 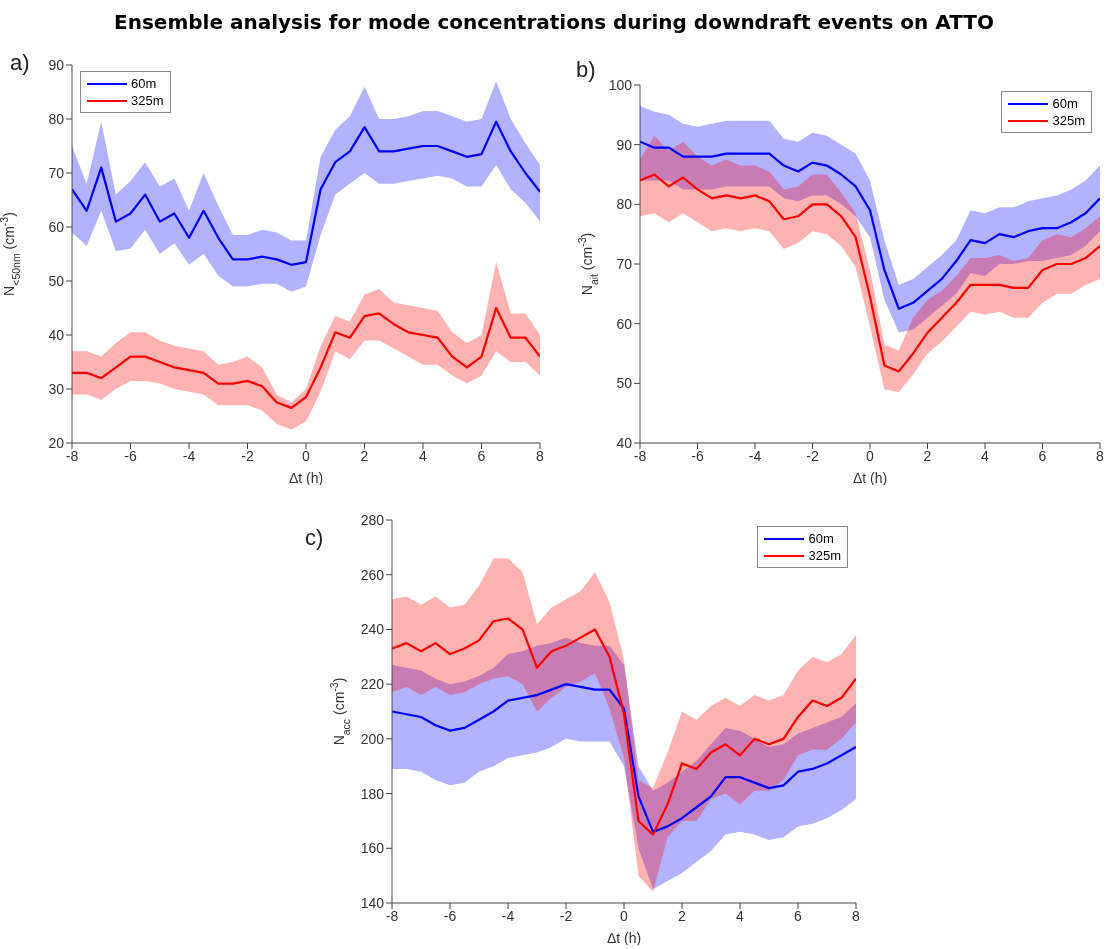 I want to click on y-tick-label: 180, so click(x=372, y=793).